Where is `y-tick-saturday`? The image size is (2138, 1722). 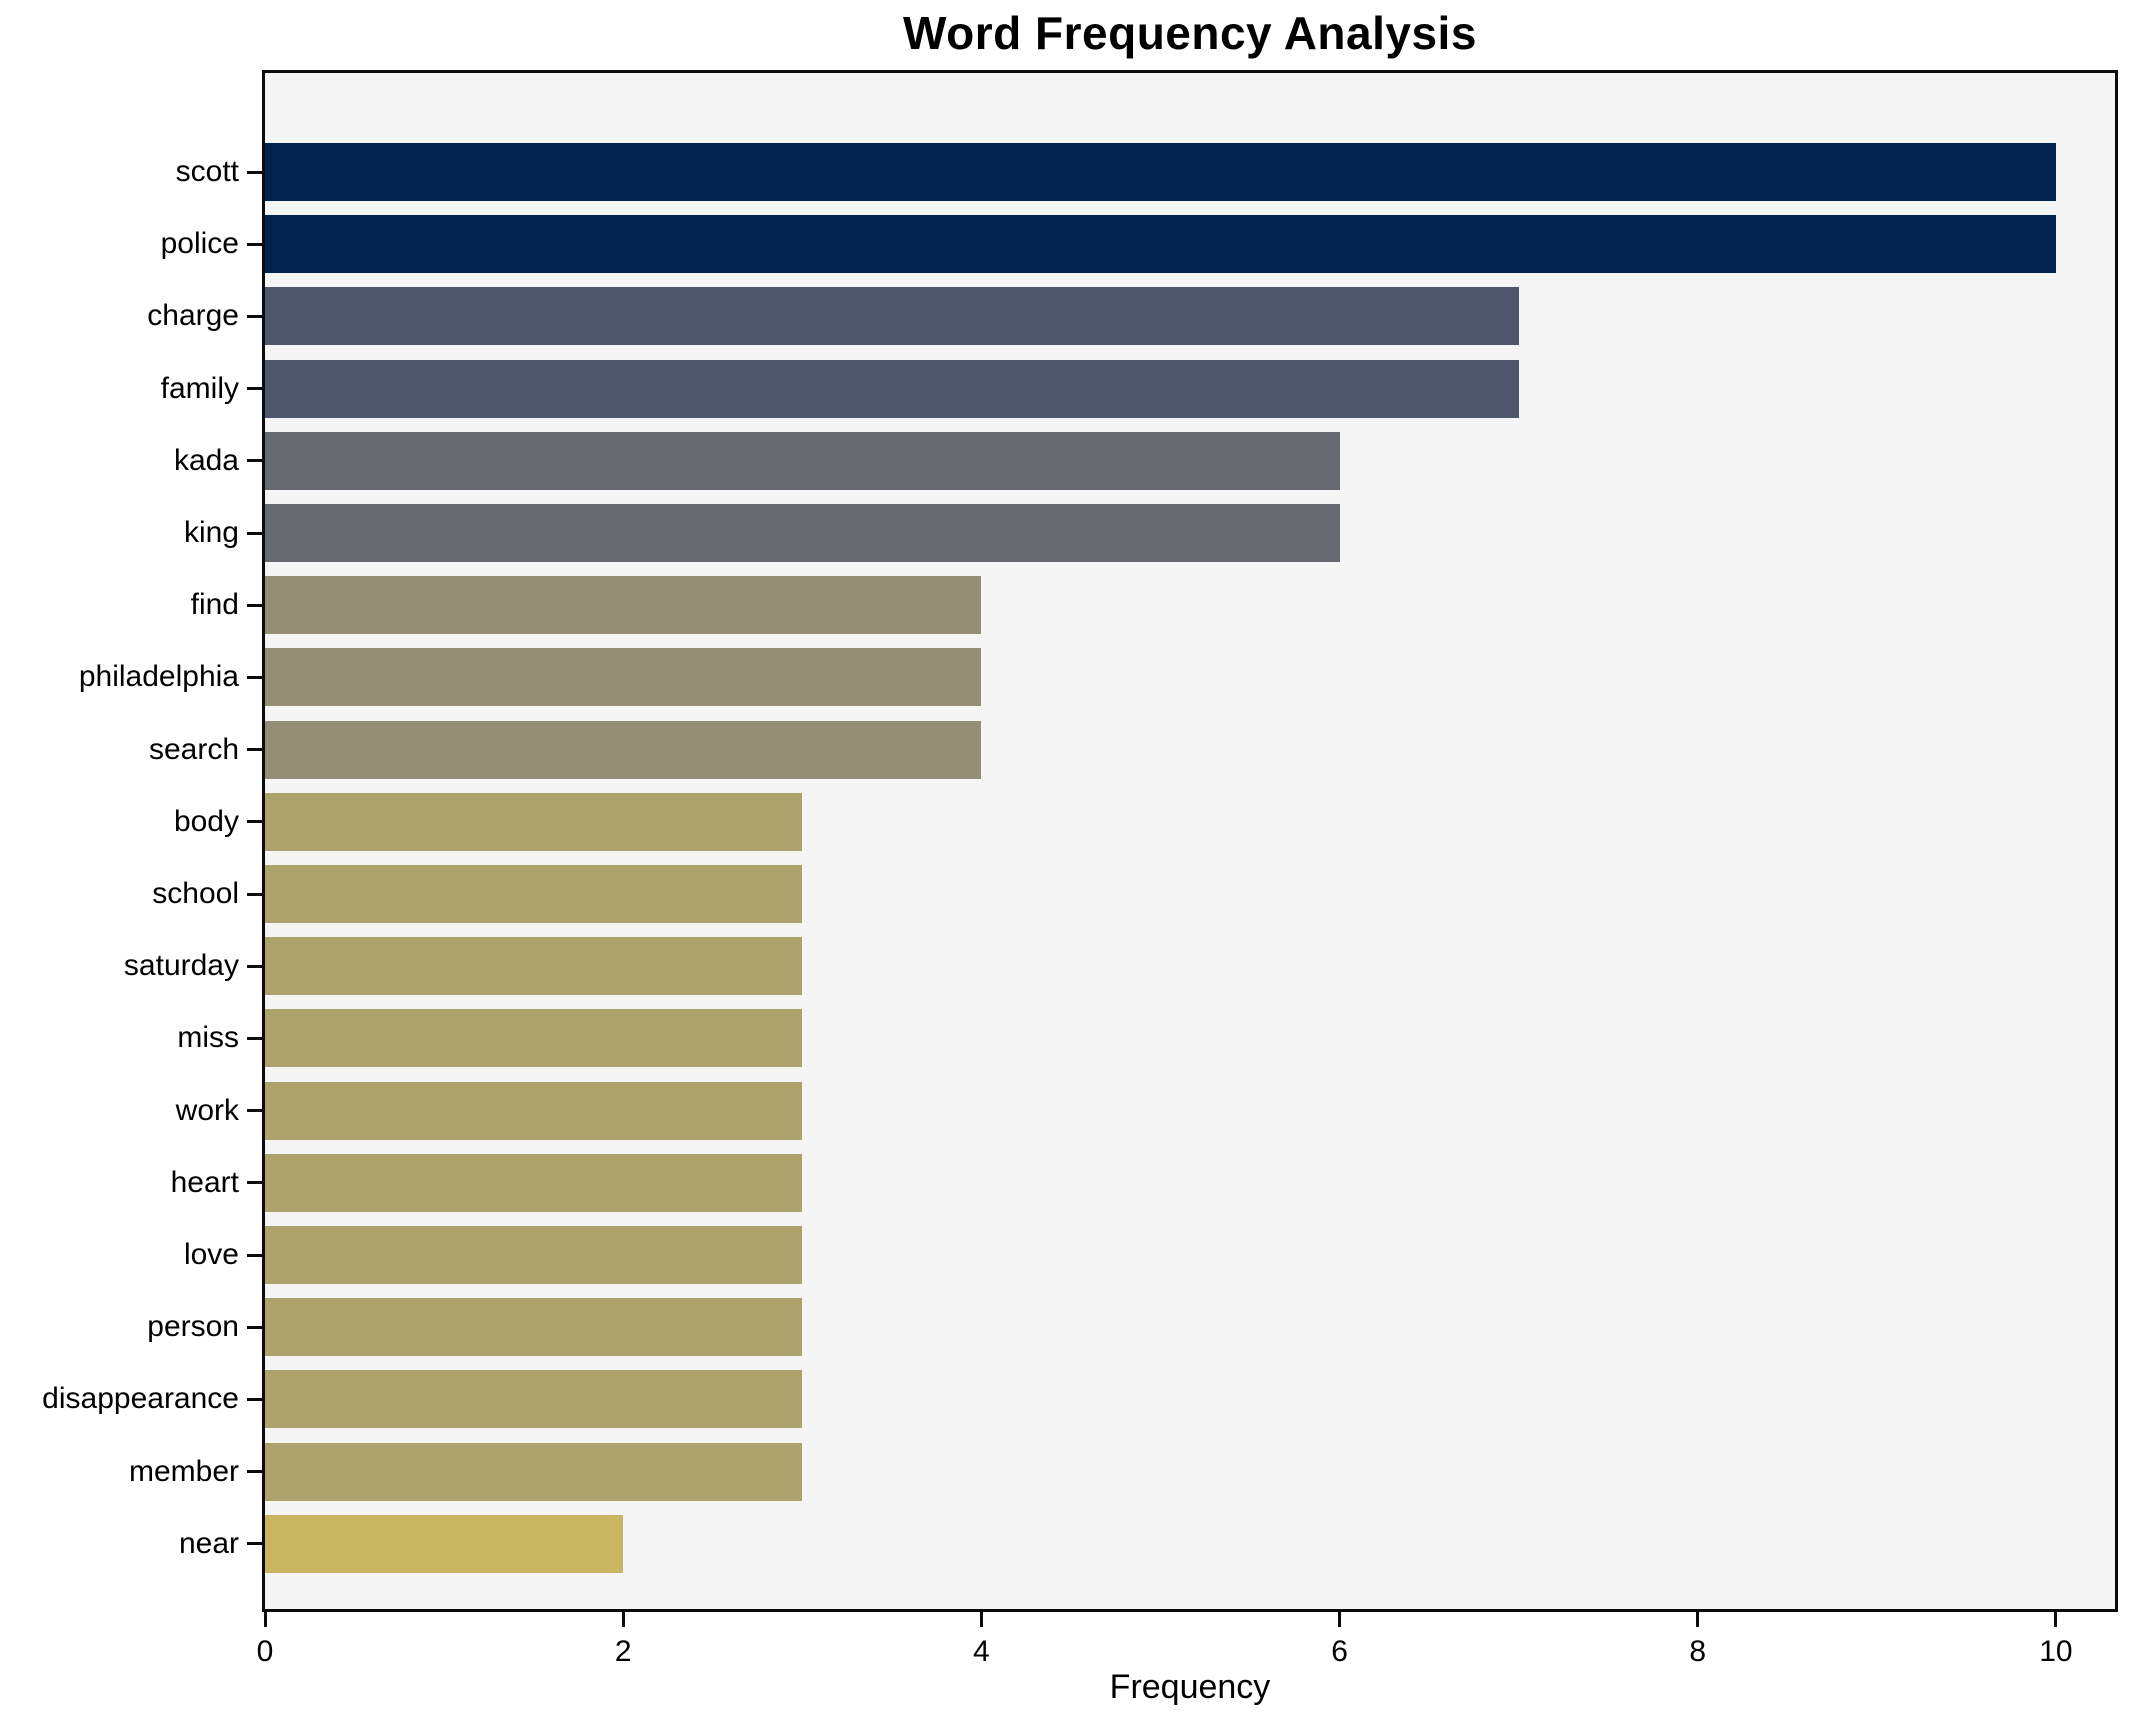 y-tick-saturday is located at coordinates (254, 966).